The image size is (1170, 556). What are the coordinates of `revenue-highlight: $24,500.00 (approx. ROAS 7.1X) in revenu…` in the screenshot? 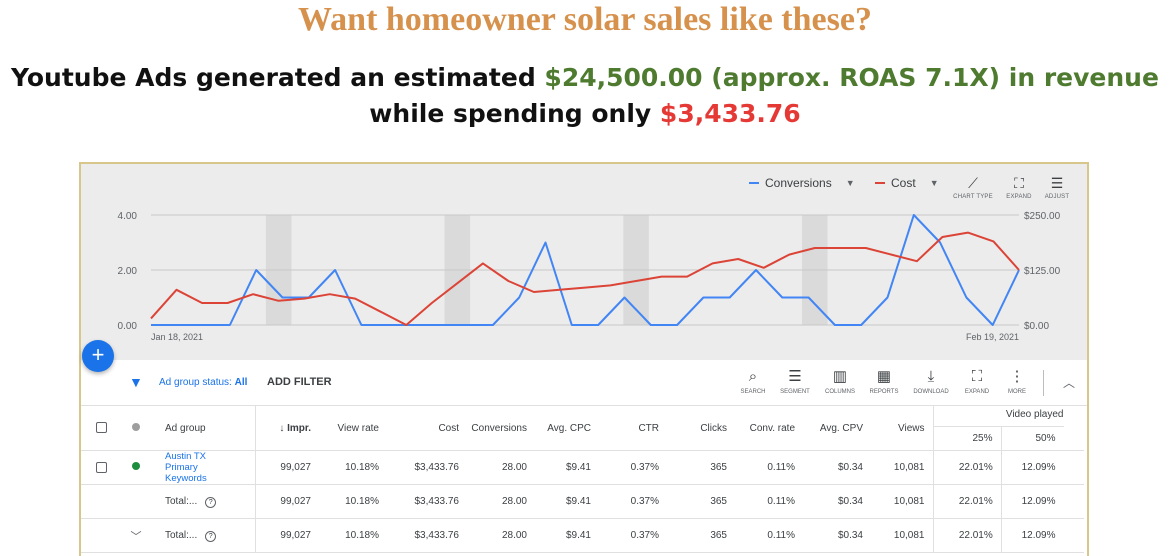 It's located at (851, 77).